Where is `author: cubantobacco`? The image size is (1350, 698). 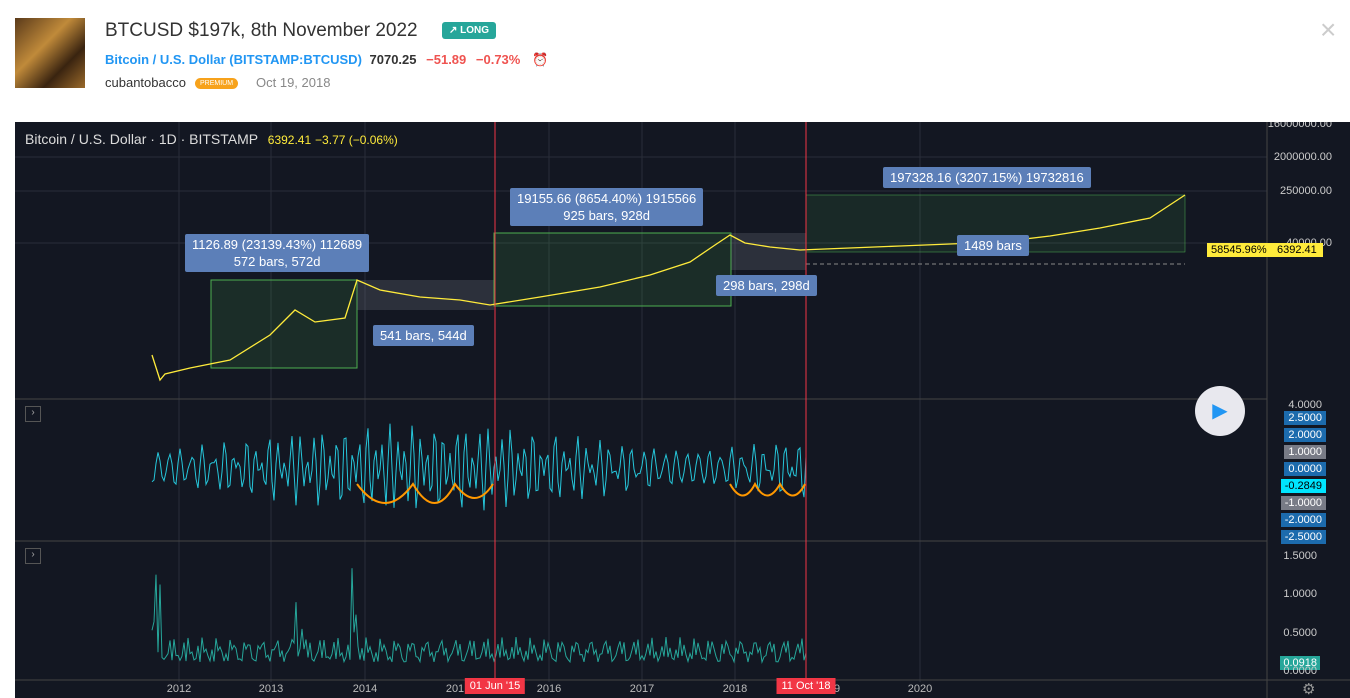
author: cubantobacco is located at coordinates (145, 82).